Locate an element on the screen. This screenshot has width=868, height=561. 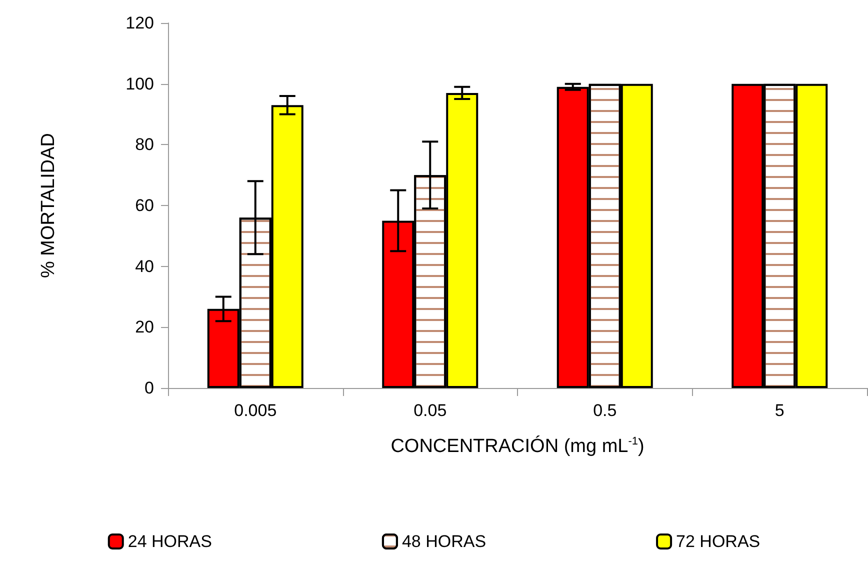
legend-label: 72 HORAS is located at coordinates (718, 541).